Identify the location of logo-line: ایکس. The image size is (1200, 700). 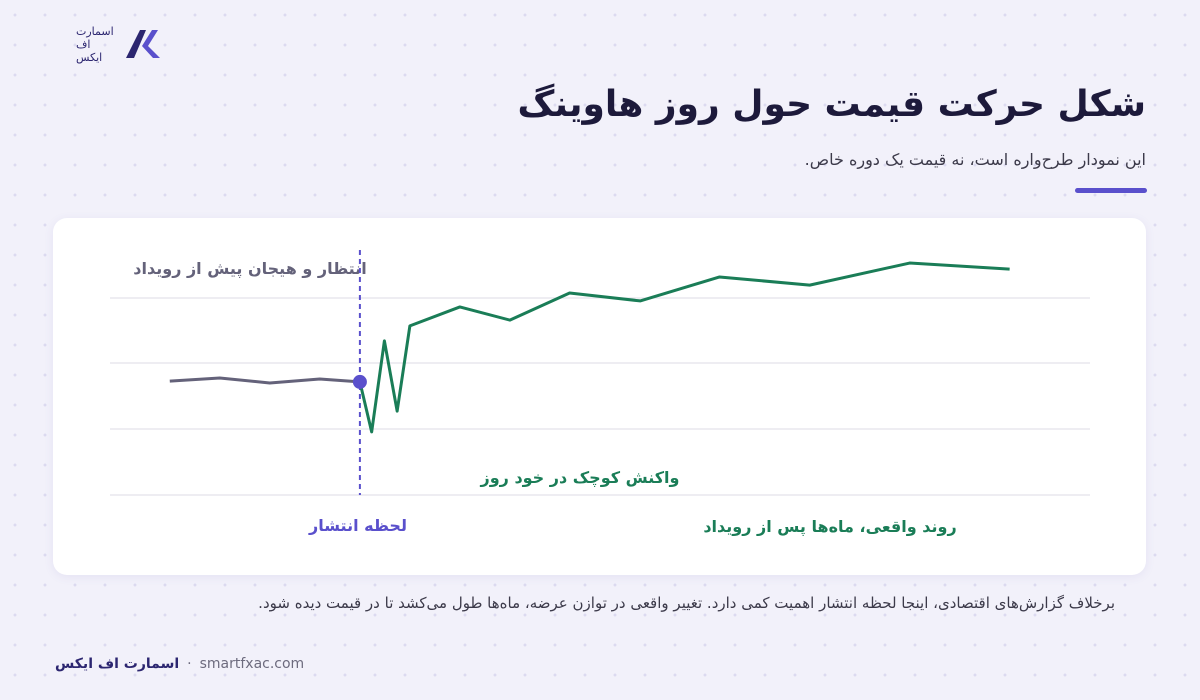
(89, 57).